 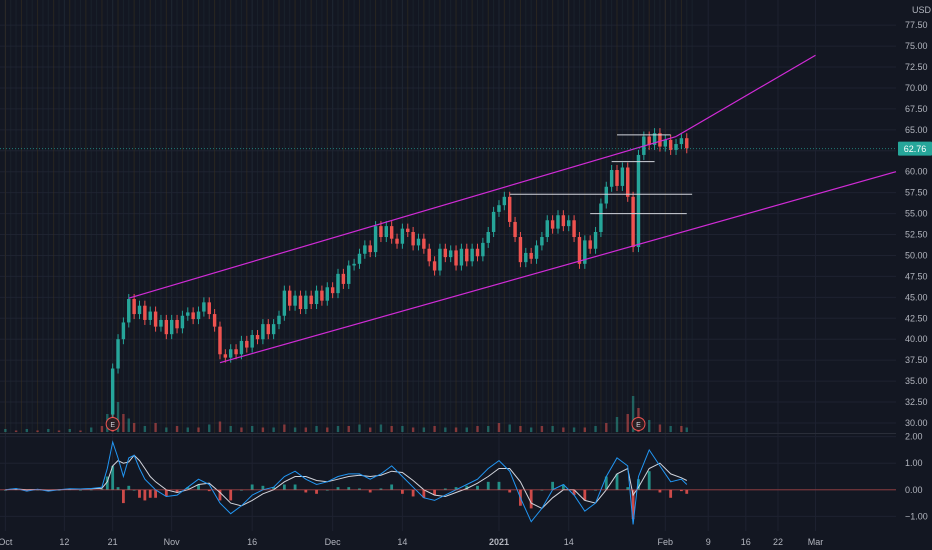 I want to click on last-price-tag-value: 62.76, so click(x=915, y=149).